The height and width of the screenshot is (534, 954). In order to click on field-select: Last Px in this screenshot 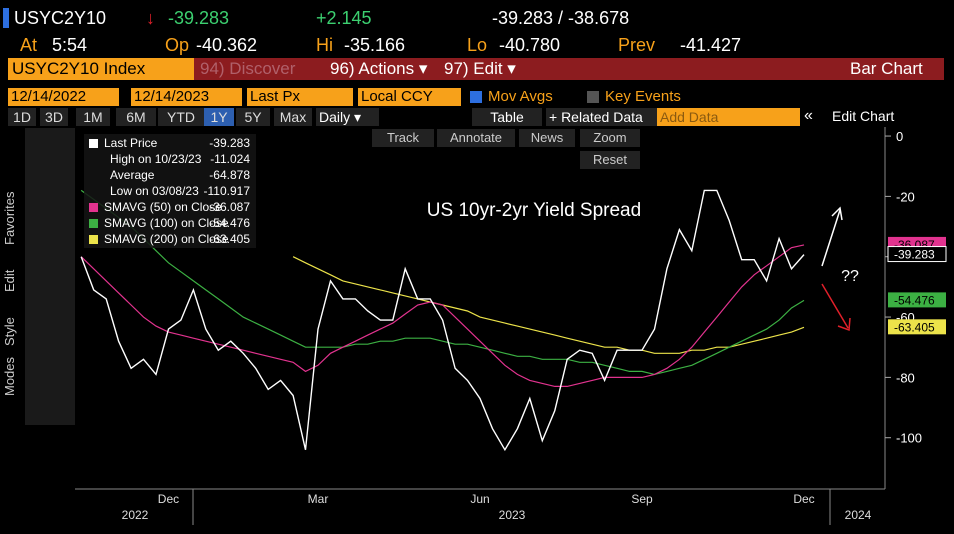, I will do `click(300, 97)`.